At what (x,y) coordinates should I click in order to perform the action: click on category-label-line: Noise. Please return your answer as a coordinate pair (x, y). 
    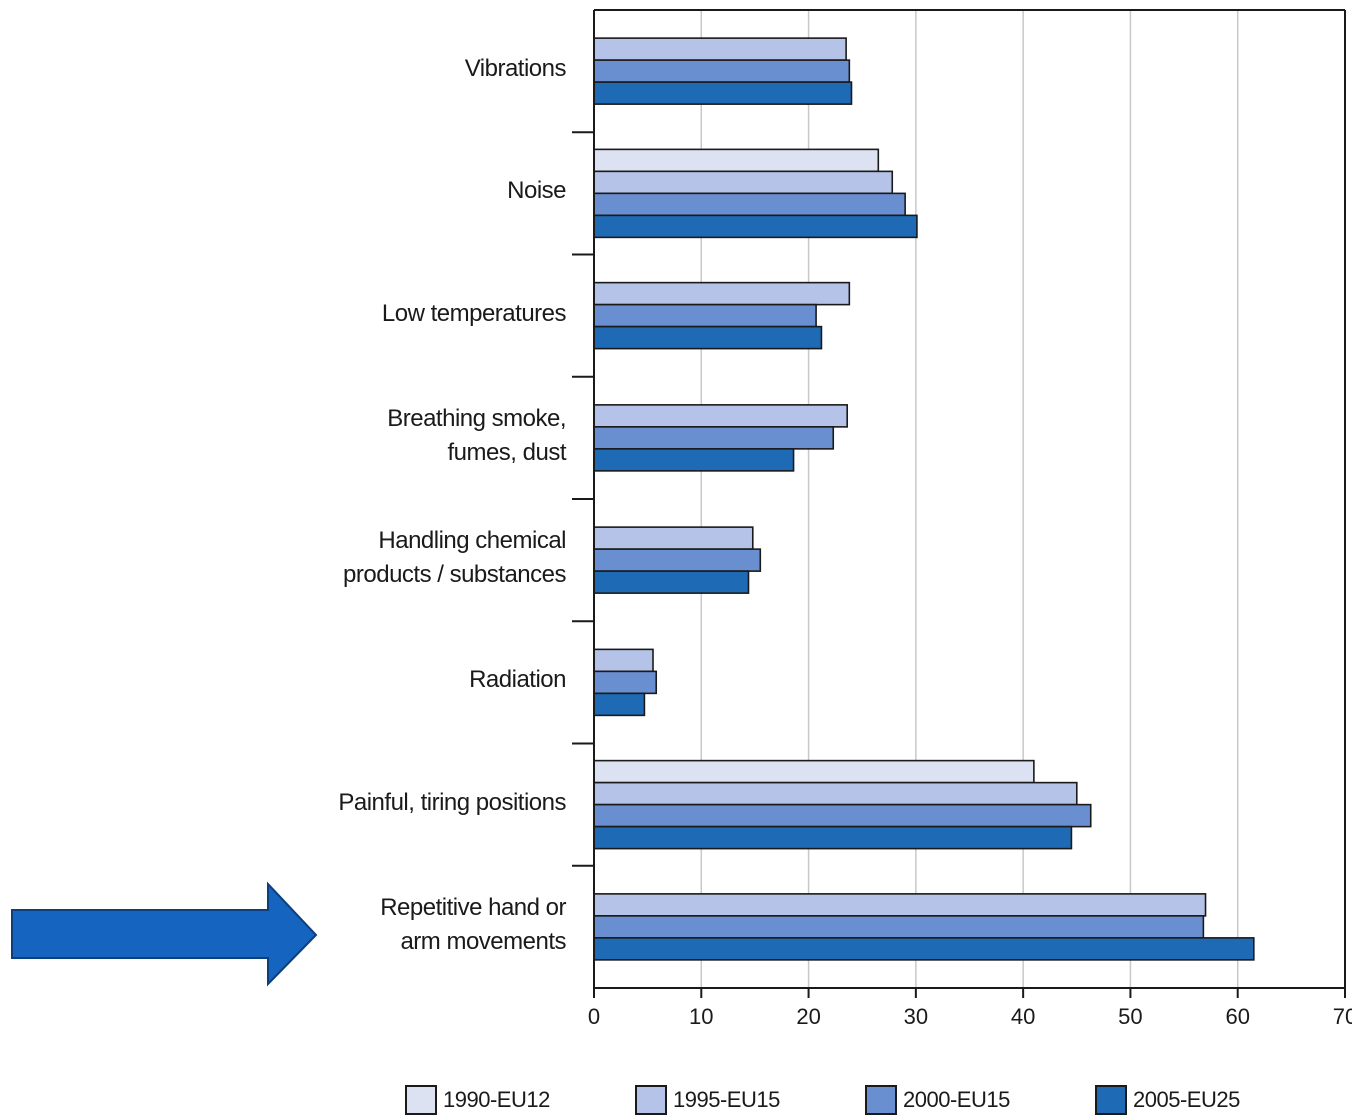
    Looking at the image, I should click on (536, 191).